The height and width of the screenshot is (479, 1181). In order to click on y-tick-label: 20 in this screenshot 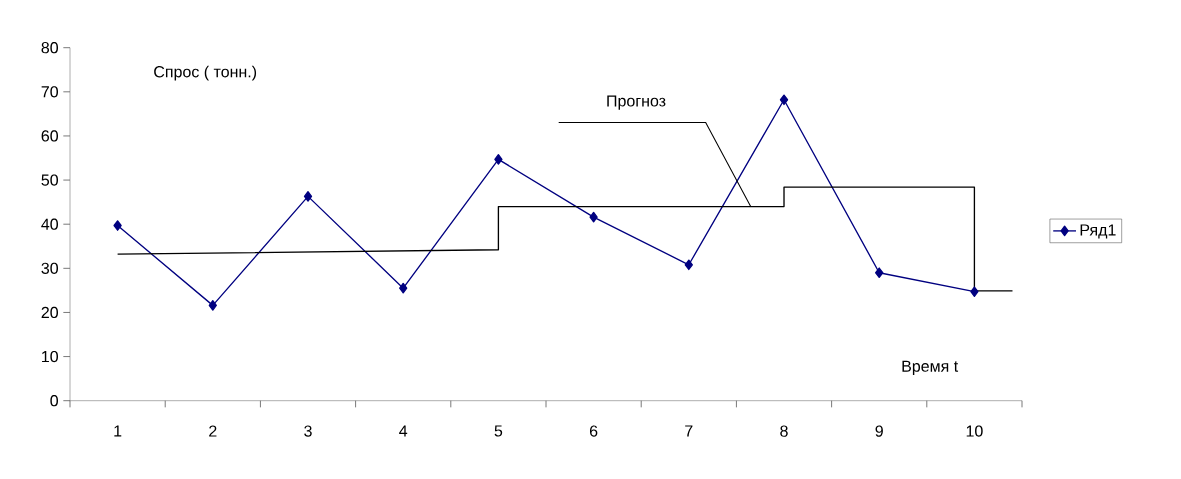, I will do `click(50, 312)`.